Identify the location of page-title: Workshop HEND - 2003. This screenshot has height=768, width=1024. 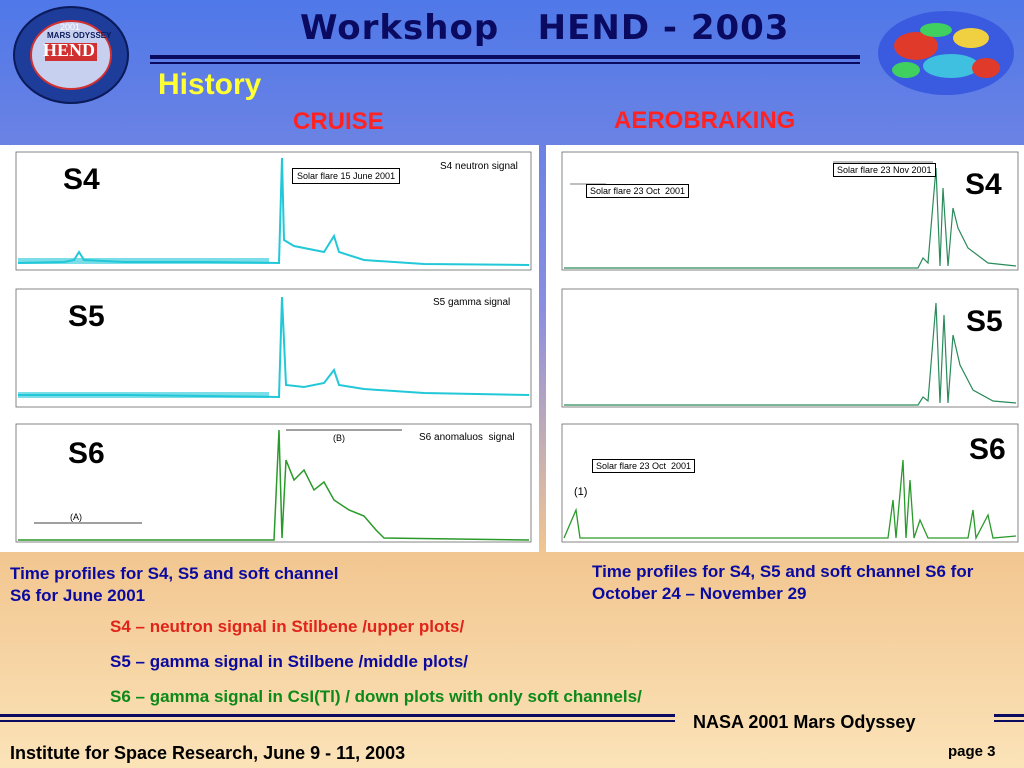
(545, 28).